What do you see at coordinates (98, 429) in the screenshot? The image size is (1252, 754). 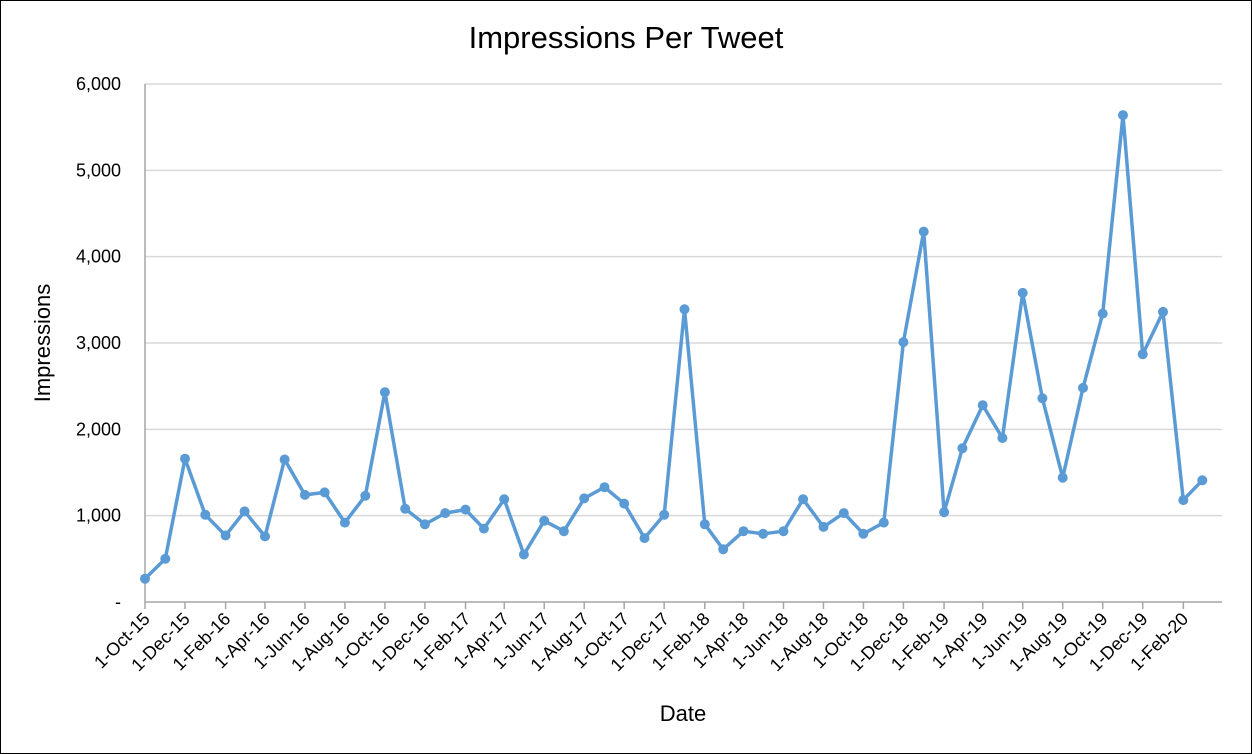 I see `y-tick-label-2: 2,000` at bounding box center [98, 429].